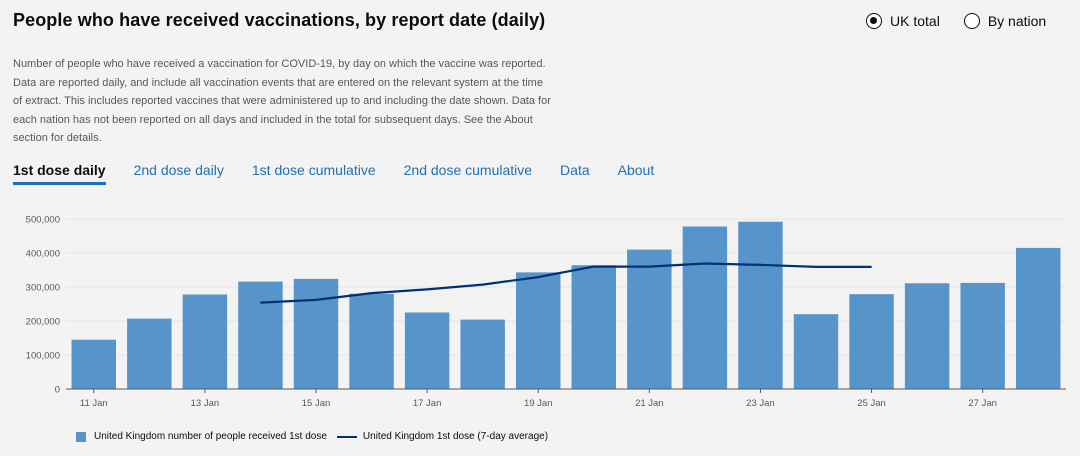  I want to click on radio-uk-total: UK total, so click(903, 21).